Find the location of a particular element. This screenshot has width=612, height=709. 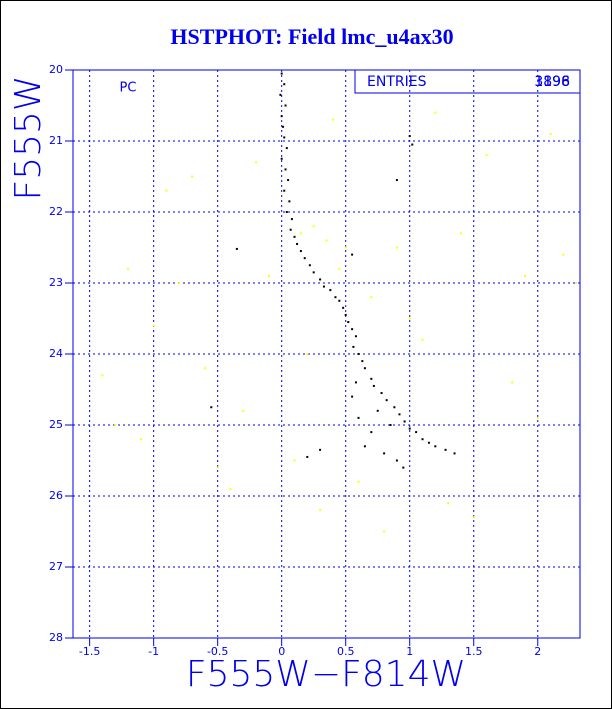

x-axis-label: F555W−F814W is located at coordinates (326, 674).